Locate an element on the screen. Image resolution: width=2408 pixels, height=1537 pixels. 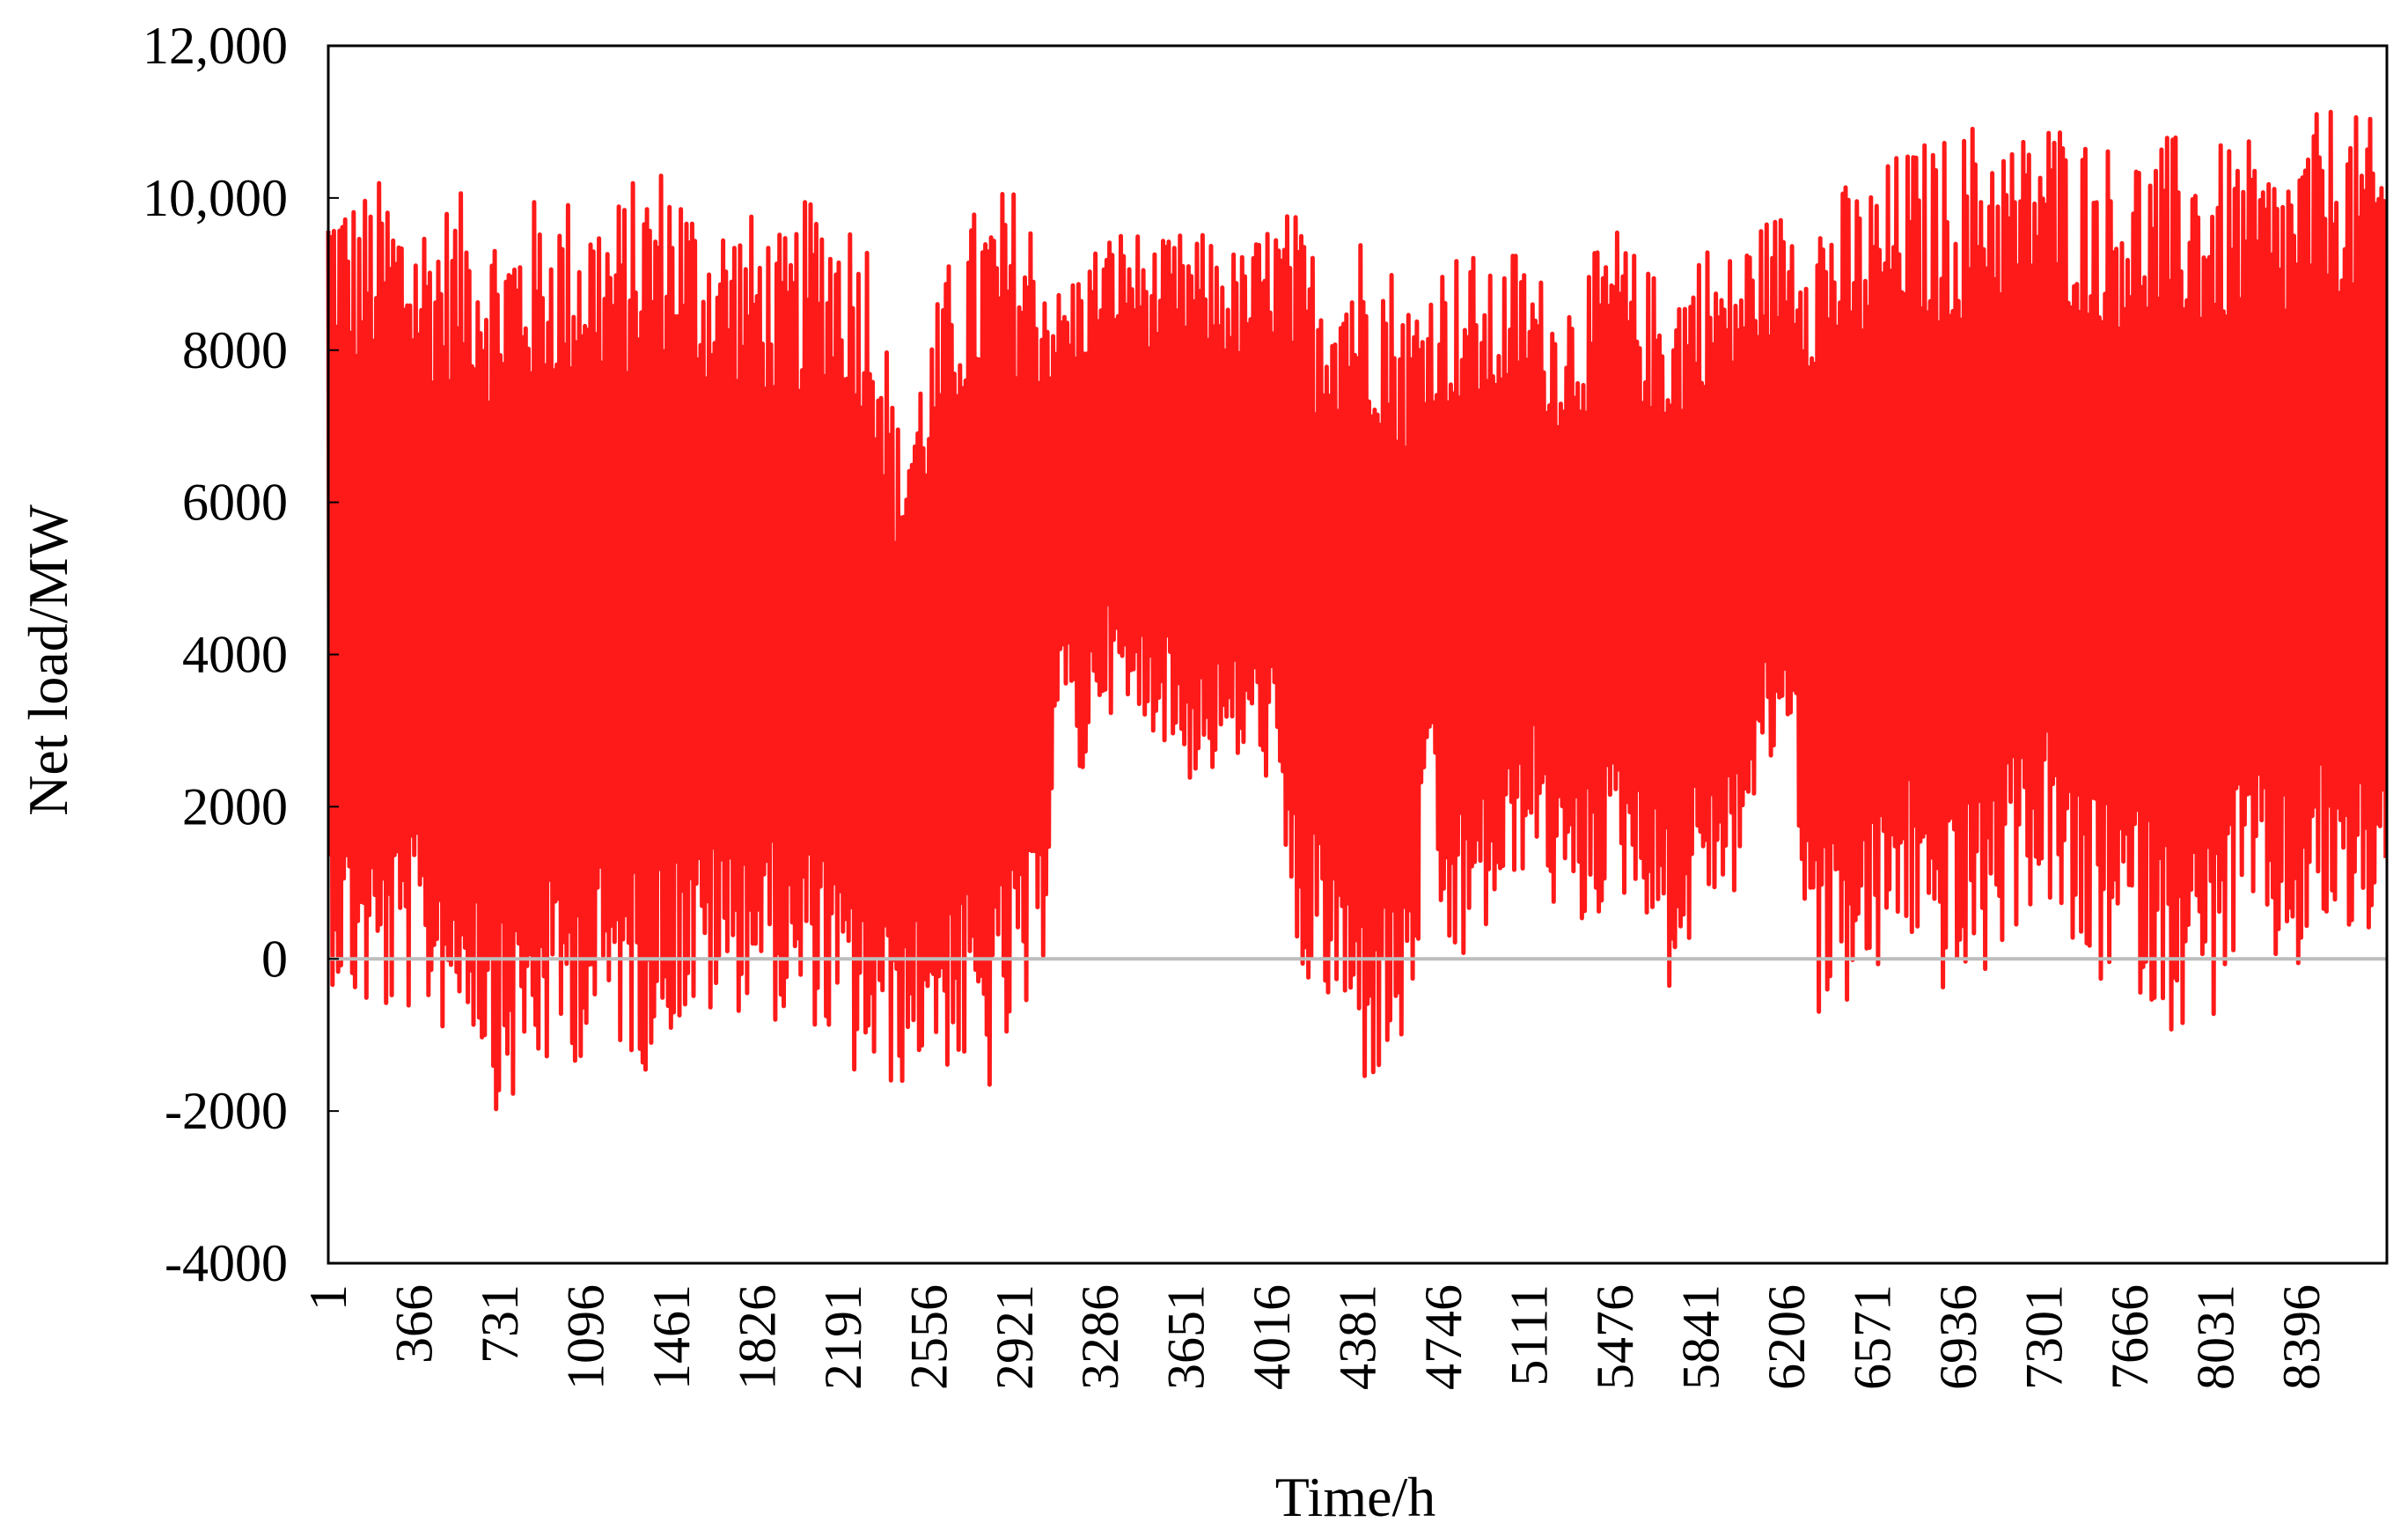
x-tick-label: 2556 is located at coordinates (928, 1337).